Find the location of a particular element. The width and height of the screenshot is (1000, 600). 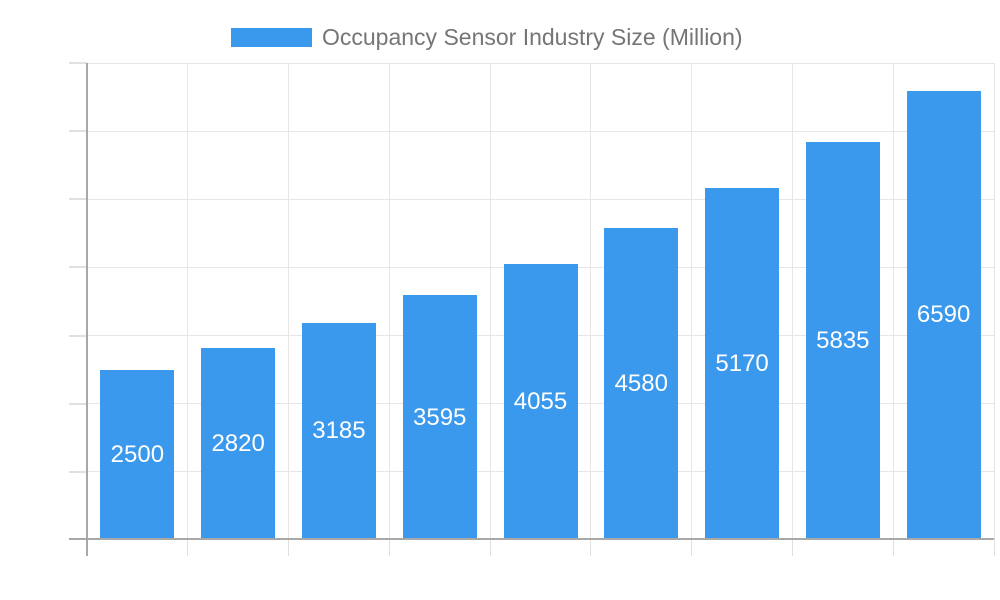

bar: 3595 is located at coordinates (439, 417).